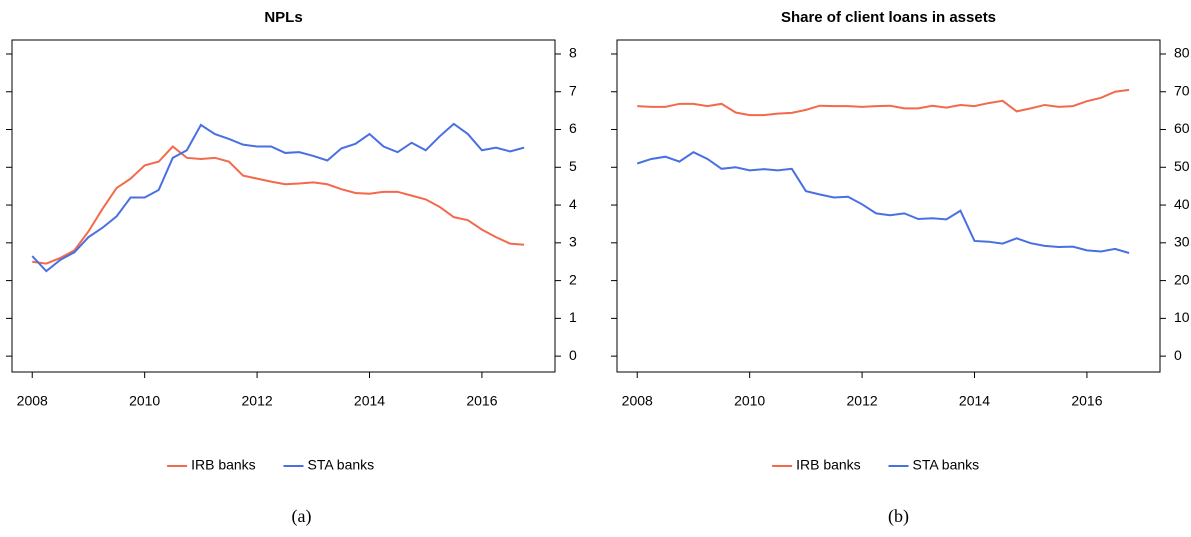  What do you see at coordinates (1182, 279) in the screenshot?
I see `y-tick-label: 20` at bounding box center [1182, 279].